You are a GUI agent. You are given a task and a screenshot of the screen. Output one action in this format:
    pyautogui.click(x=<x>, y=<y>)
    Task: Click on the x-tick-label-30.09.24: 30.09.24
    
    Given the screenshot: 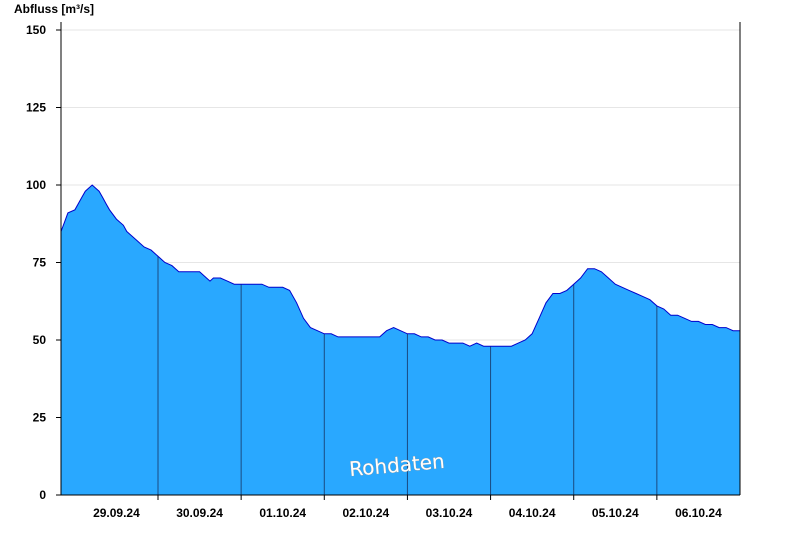 What is the action you would take?
    pyautogui.click(x=199, y=513)
    